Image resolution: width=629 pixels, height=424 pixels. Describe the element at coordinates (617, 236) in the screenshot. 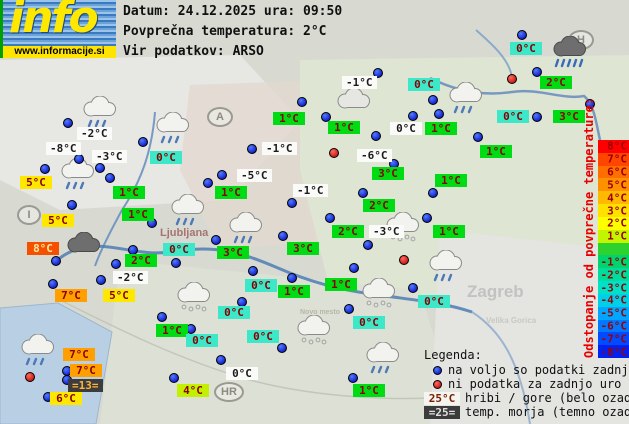

I see `scale-band-label: 1°C` at that location.